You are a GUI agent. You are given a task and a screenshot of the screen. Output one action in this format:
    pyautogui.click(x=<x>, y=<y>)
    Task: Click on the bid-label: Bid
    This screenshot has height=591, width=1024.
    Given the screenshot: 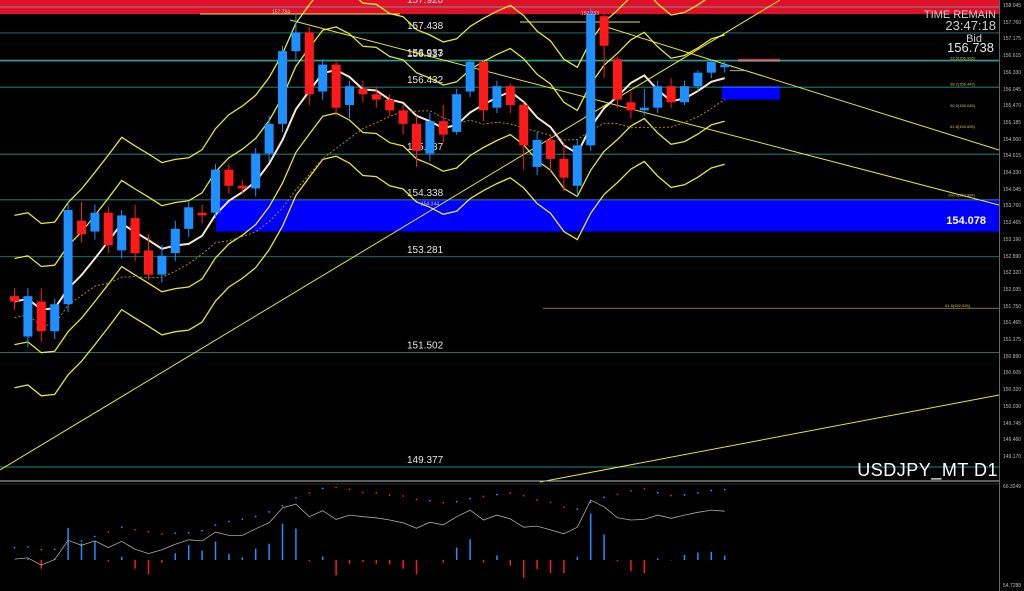 What is the action you would take?
    pyautogui.click(x=974, y=39)
    